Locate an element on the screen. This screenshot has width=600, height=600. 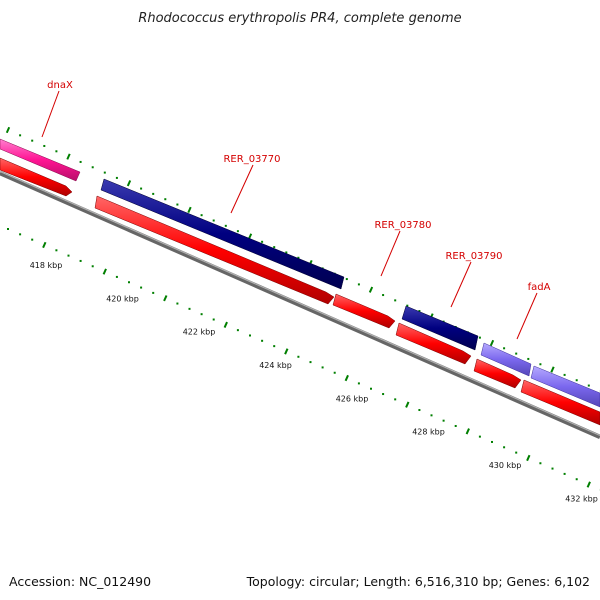
gene-rer03780-feature is located at coordinates (440, 328).